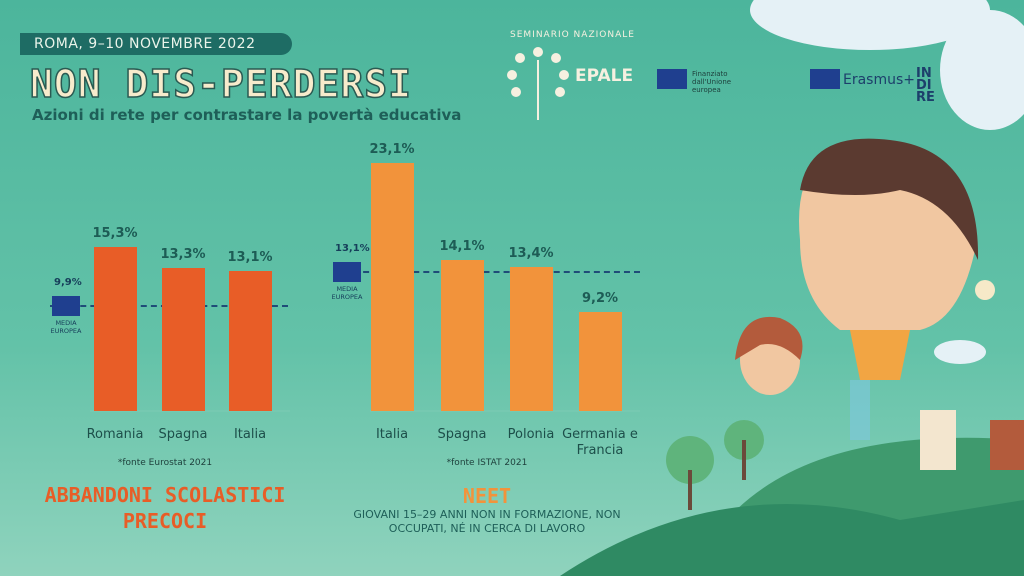 Image resolution: width=1024 pixels, height=576 pixels. What do you see at coordinates (487, 463) in the screenshot?
I see `source-note: *fonte ISTAT 2021` at bounding box center [487, 463].